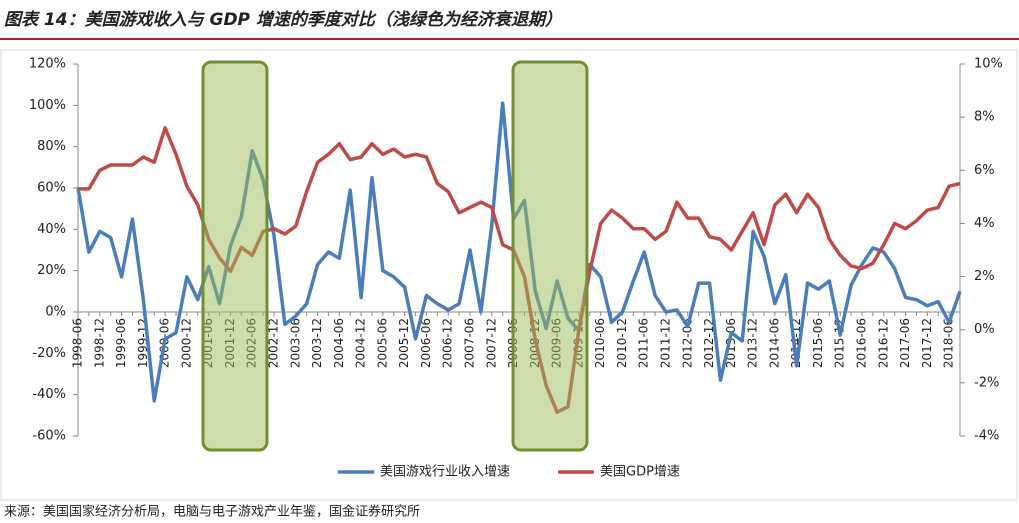 The height and width of the screenshot is (523, 1019). What do you see at coordinates (984, 223) in the screenshot?
I see `y2-tick-label: 4%` at bounding box center [984, 223].